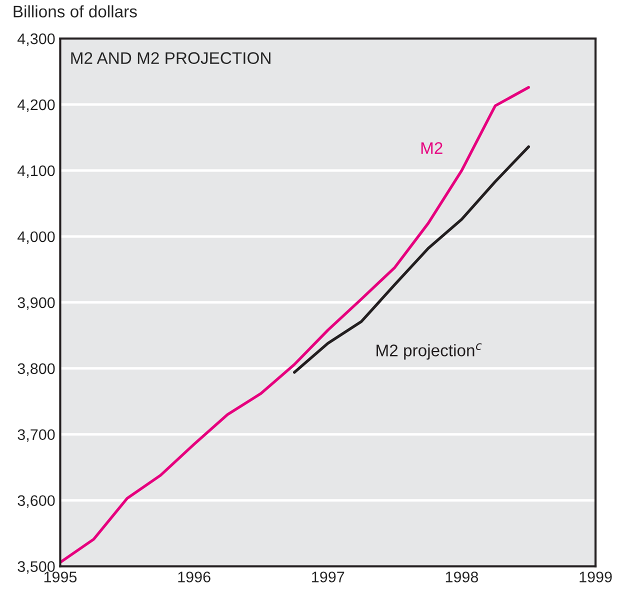 This screenshot has height=593, width=621. What do you see at coordinates (36, 303) in the screenshot?
I see `y-tick-label: 3,900` at bounding box center [36, 303].